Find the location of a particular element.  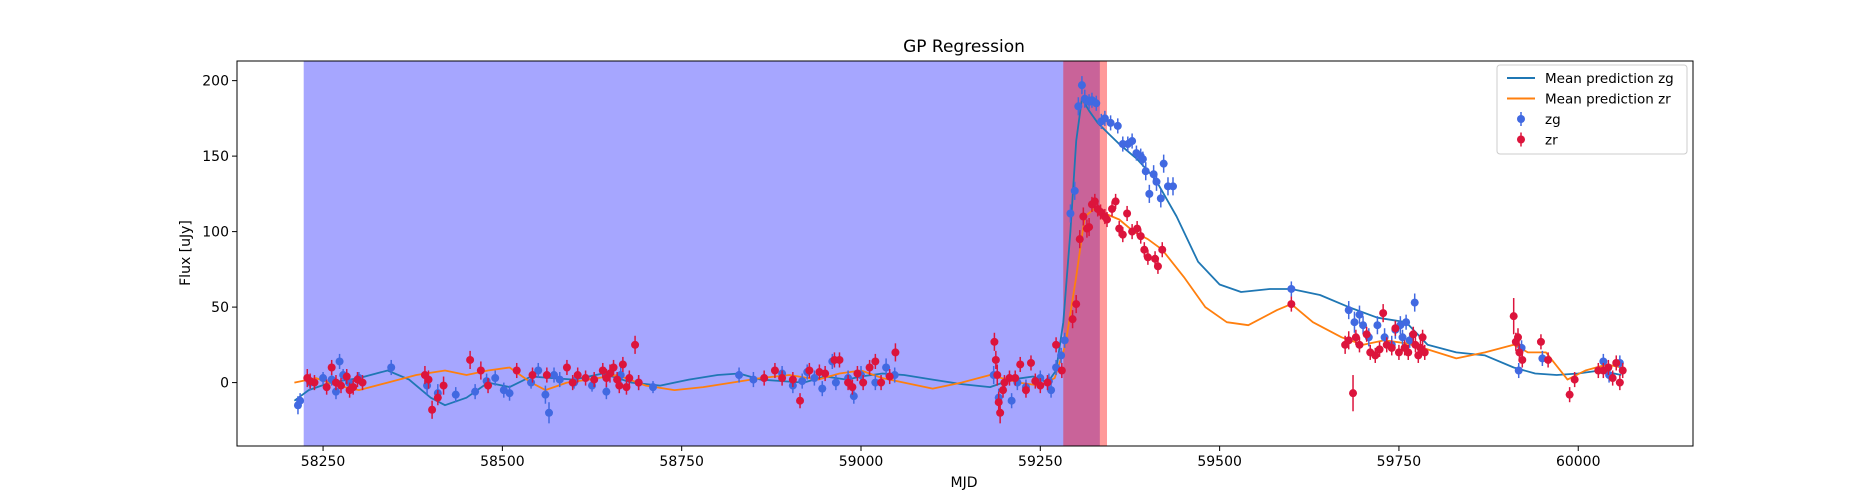

x-tick-label: 58500 is located at coordinates (502, 462).